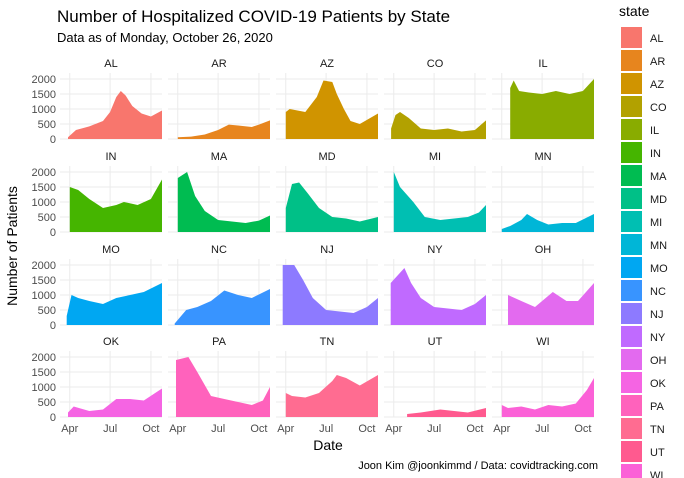  Describe the element at coordinates (326, 157) in the screenshot. I see `strip-label: MD` at that location.